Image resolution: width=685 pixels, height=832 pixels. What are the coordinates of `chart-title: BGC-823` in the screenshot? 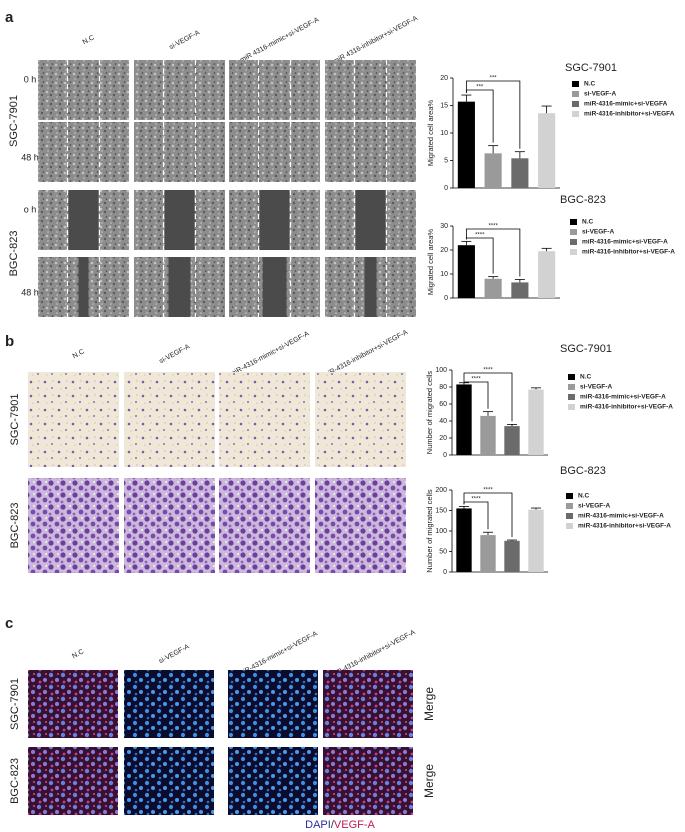 It's located at (583, 471).